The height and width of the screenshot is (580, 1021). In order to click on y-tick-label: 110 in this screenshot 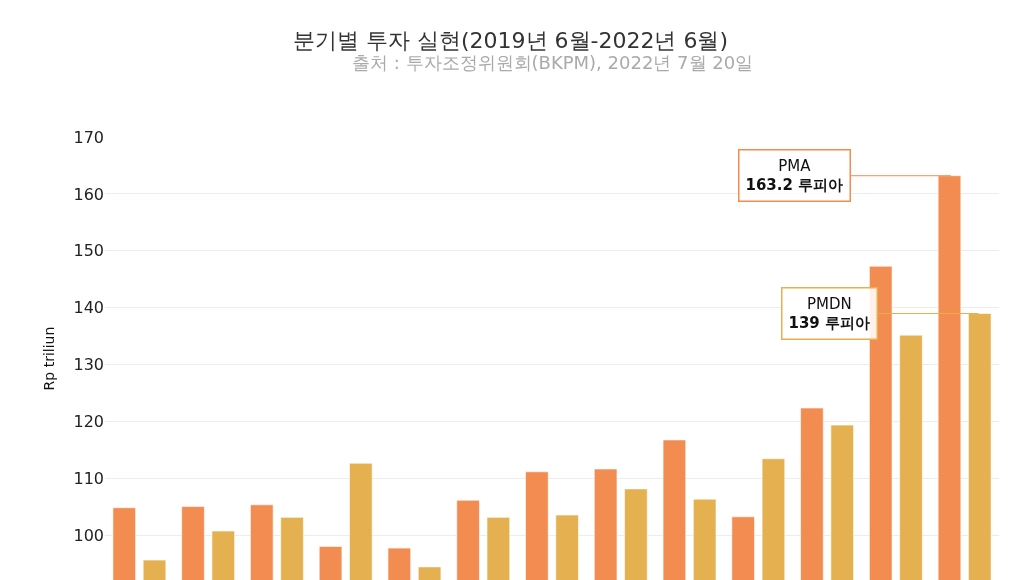, I will do `click(88, 479)`.